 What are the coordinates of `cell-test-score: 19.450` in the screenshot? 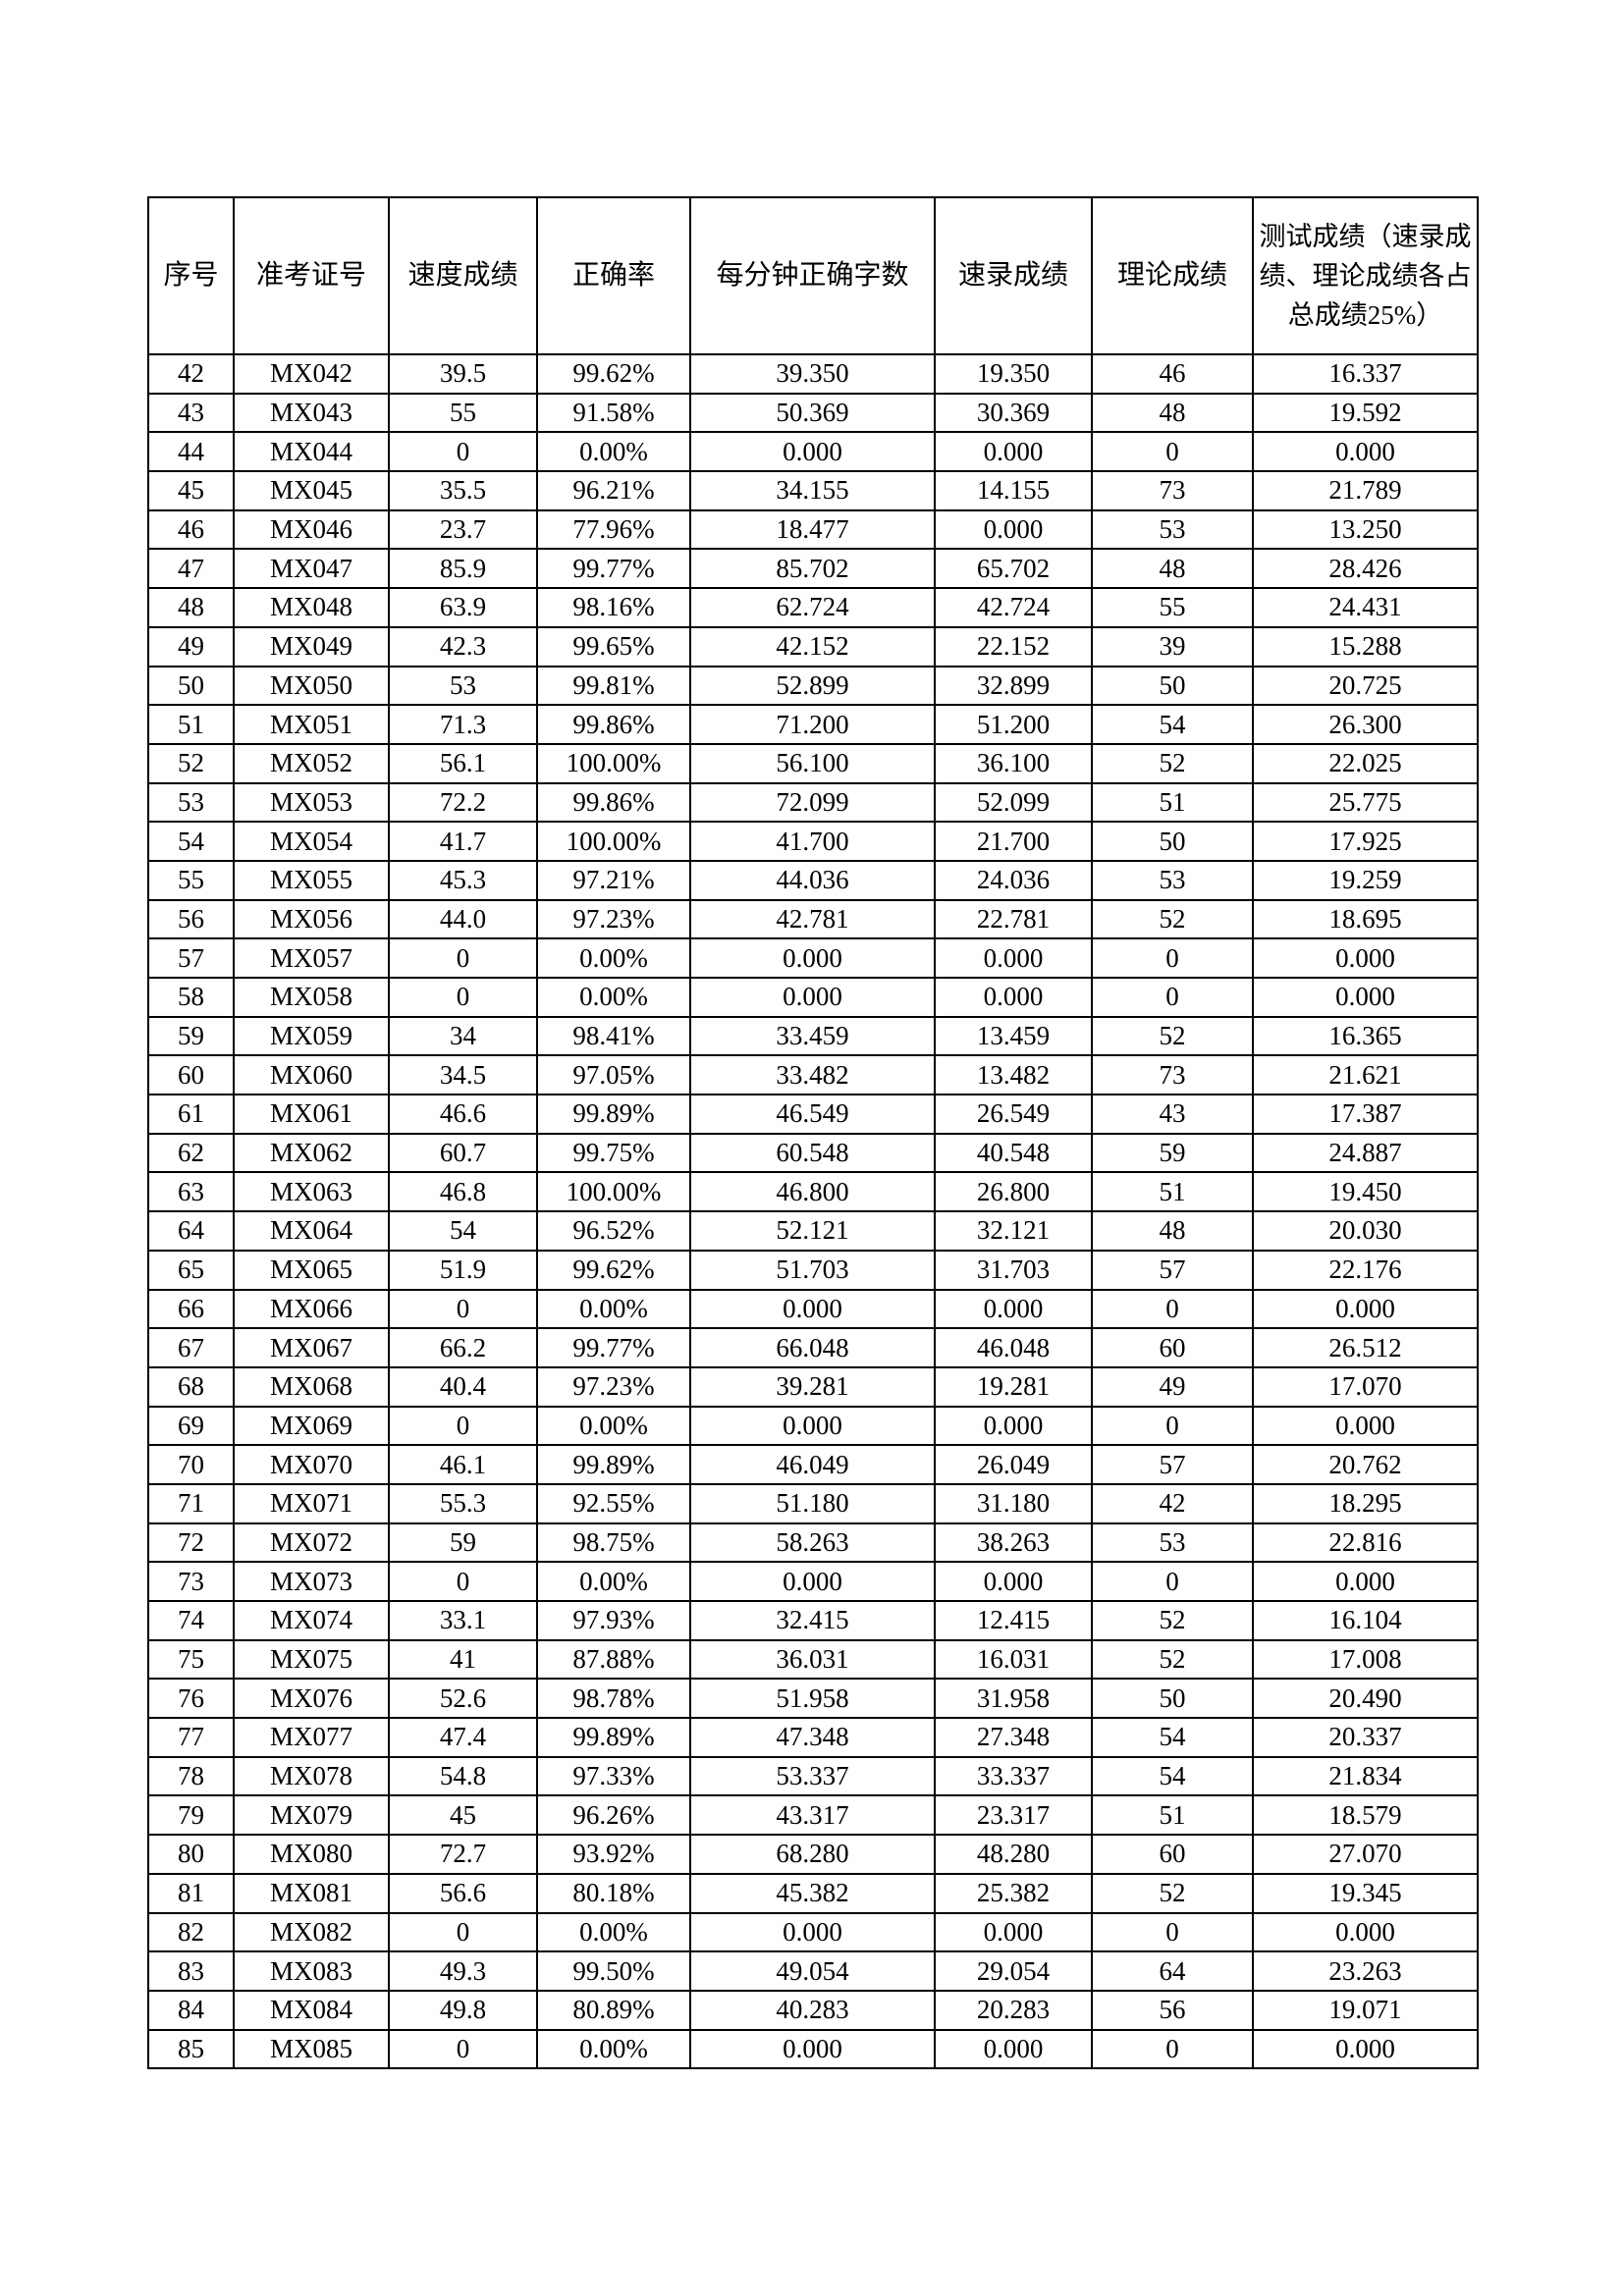 It's located at (1366, 1192).